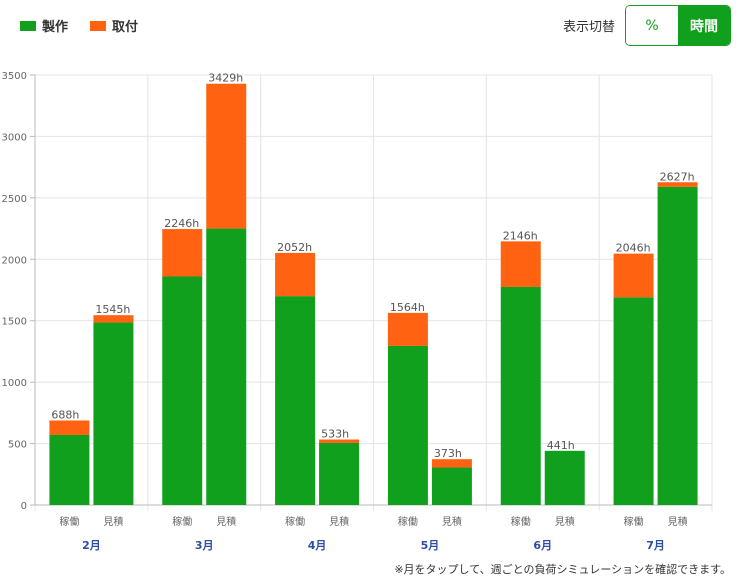 The height and width of the screenshot is (583, 739). What do you see at coordinates (562, 569) in the screenshot?
I see `footnote: ※月をタップして、週ごとの負荷シミュレーションを確認できます。` at bounding box center [562, 569].